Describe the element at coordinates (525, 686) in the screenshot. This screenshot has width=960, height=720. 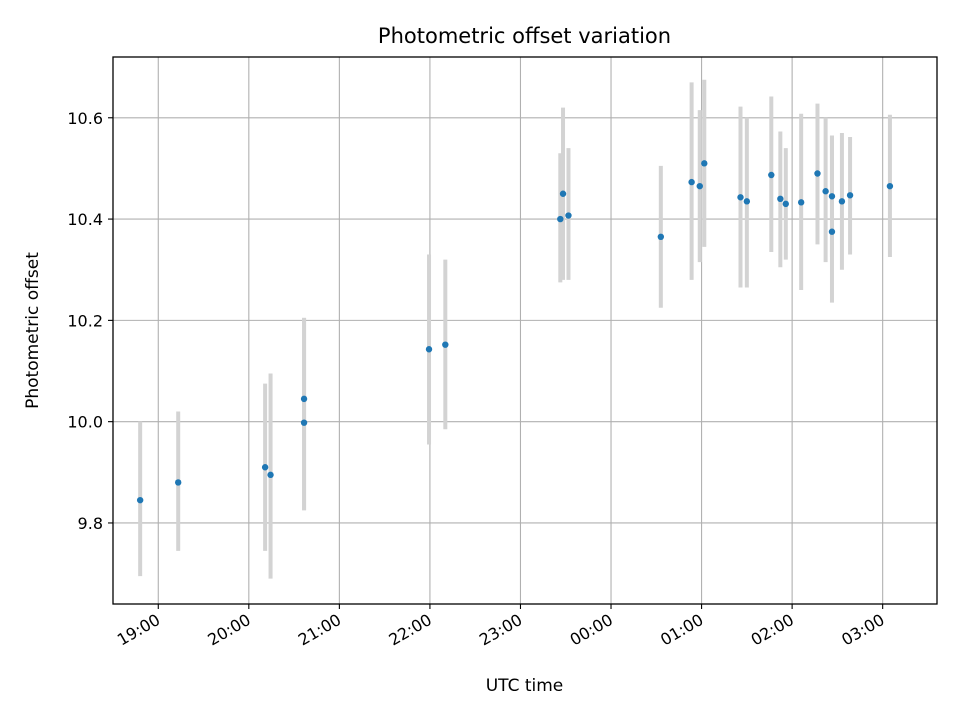
I see `x-axis-title: UTC time` at that location.